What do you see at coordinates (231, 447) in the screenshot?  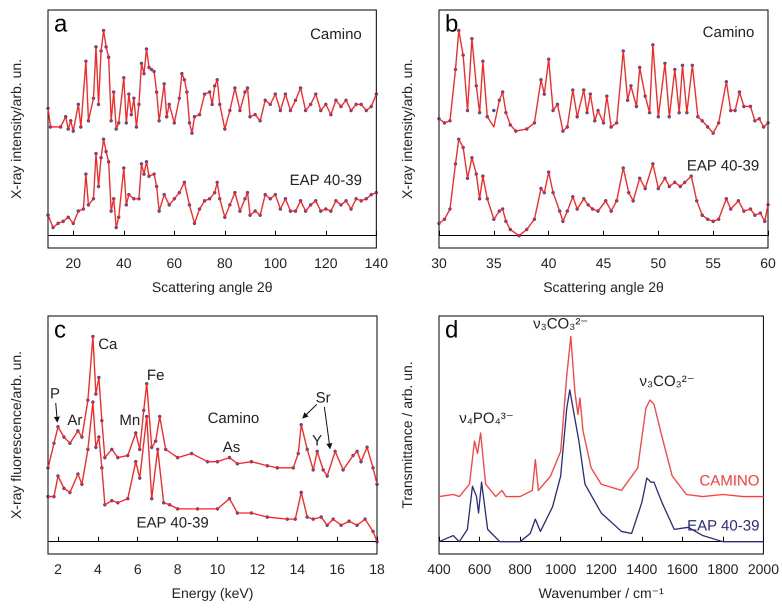 I see `annotation: As` at bounding box center [231, 447].